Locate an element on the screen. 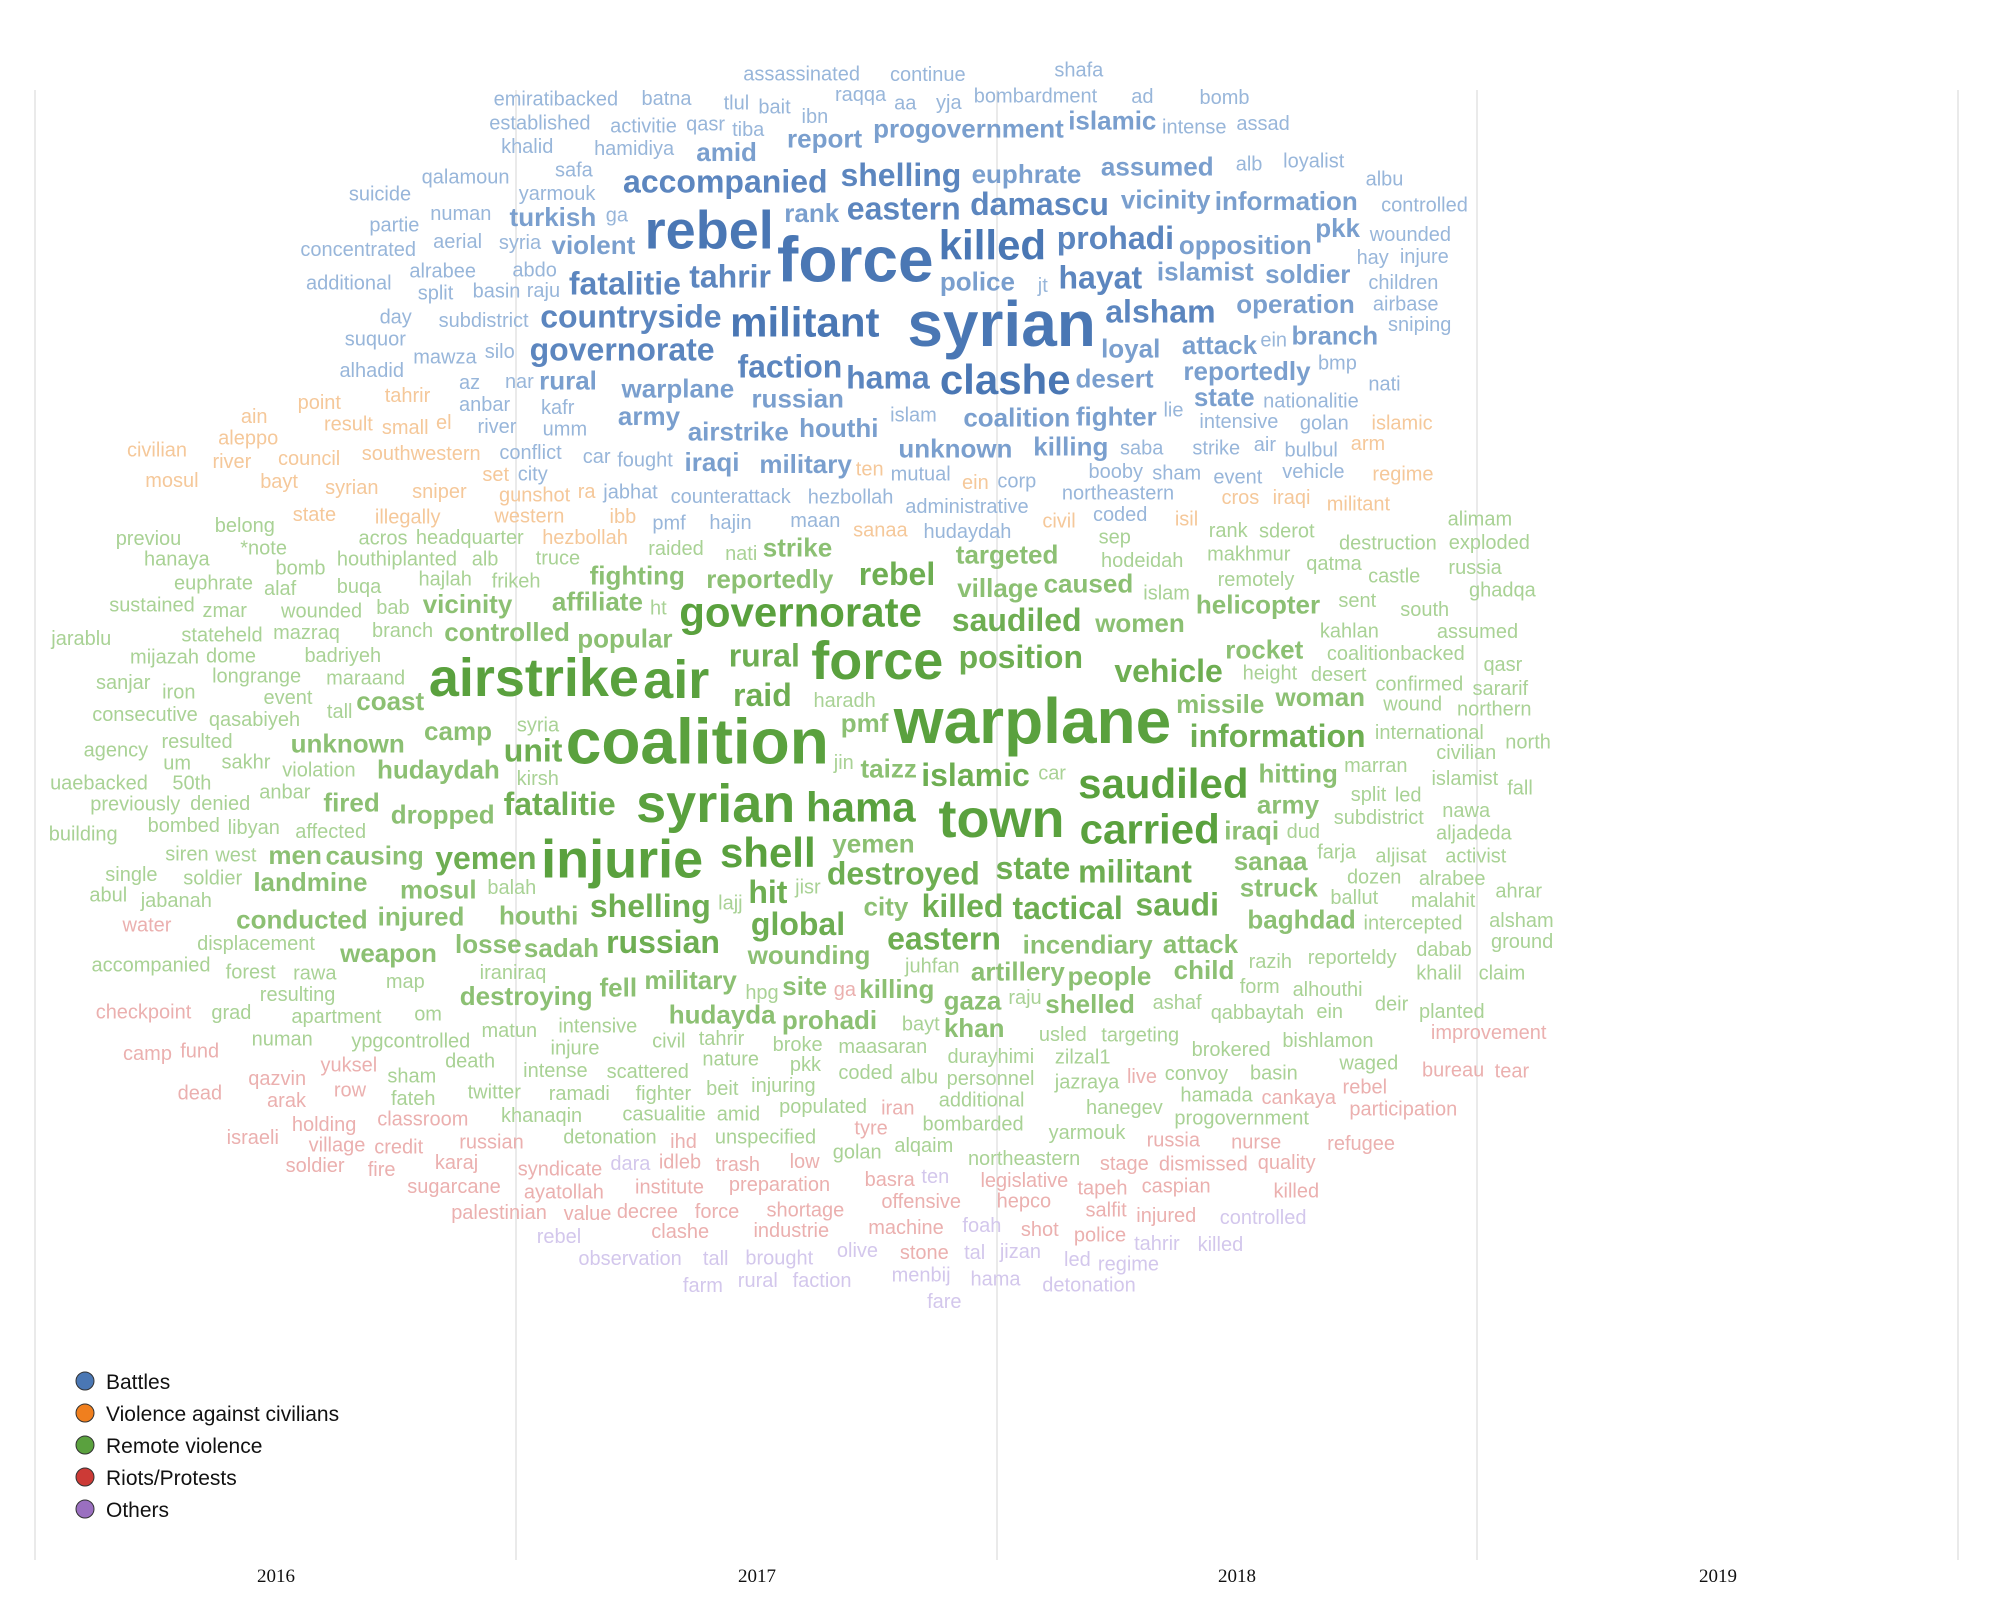 The width and height of the screenshot is (1989, 1604). word-remote: building is located at coordinates (83, 835).